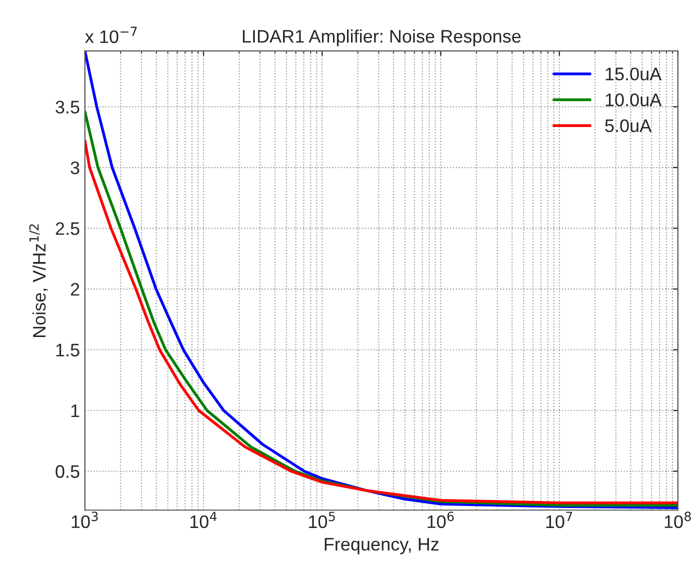  Describe the element at coordinates (85, 520) in the screenshot. I see `x-tick-label: 10$^{3}$` at that location.